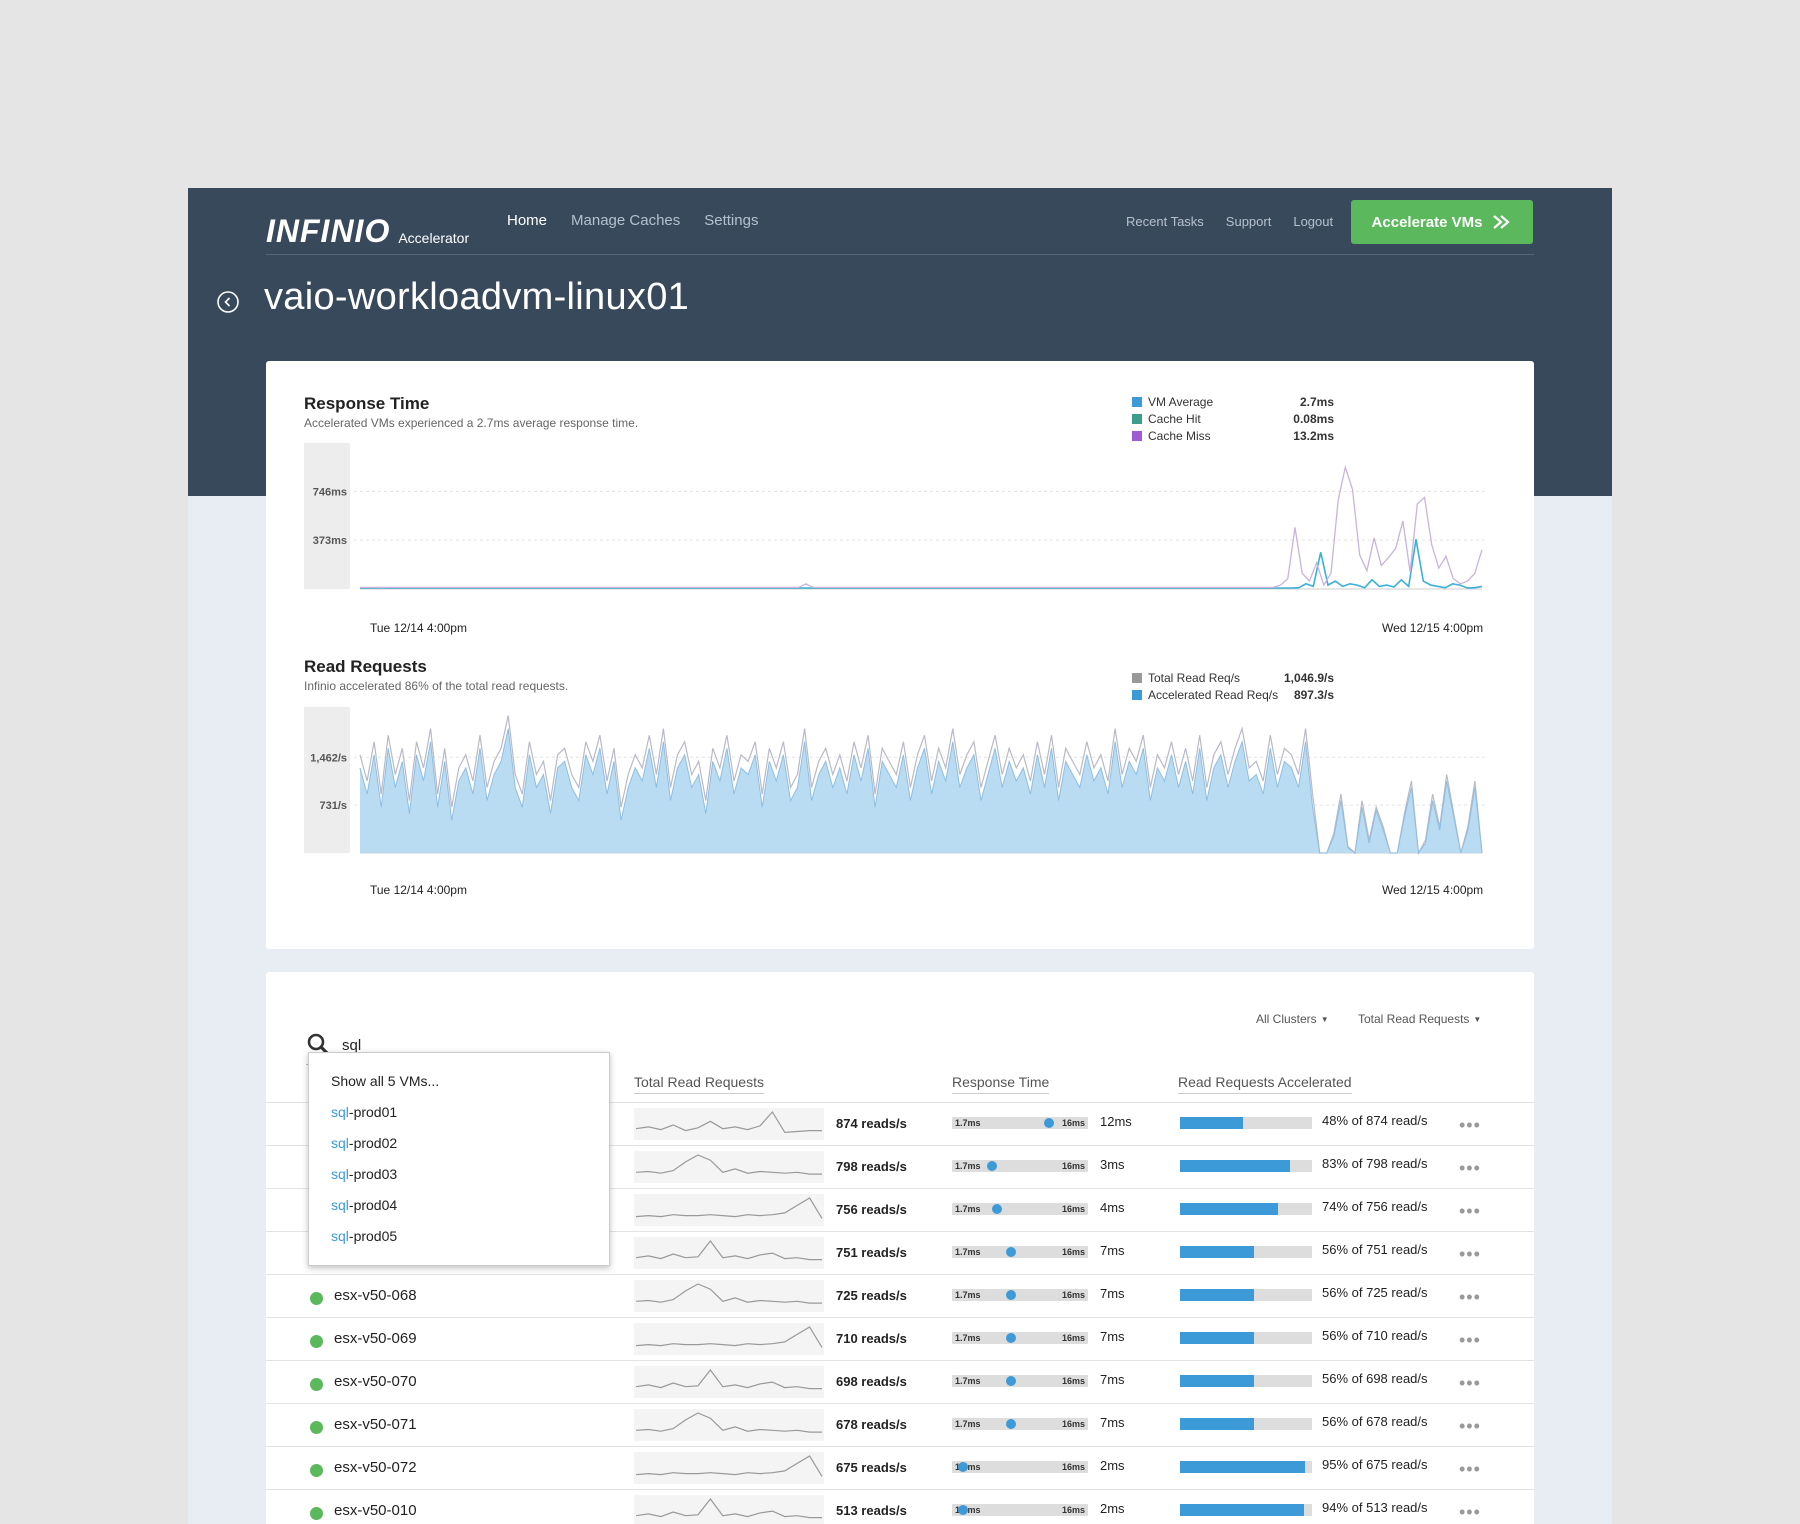  I want to click on col-response-time: Response Time, so click(1001, 1084).